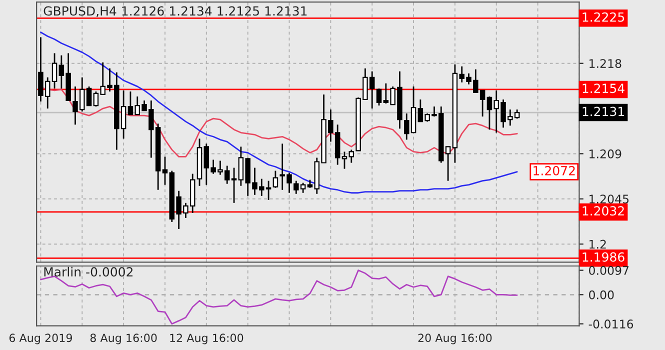 Image resolution: width=665 pixels, height=350 pixels. What do you see at coordinates (611, 324) in the screenshot?
I see `y-tick-label: -0.0116` at bounding box center [611, 324].